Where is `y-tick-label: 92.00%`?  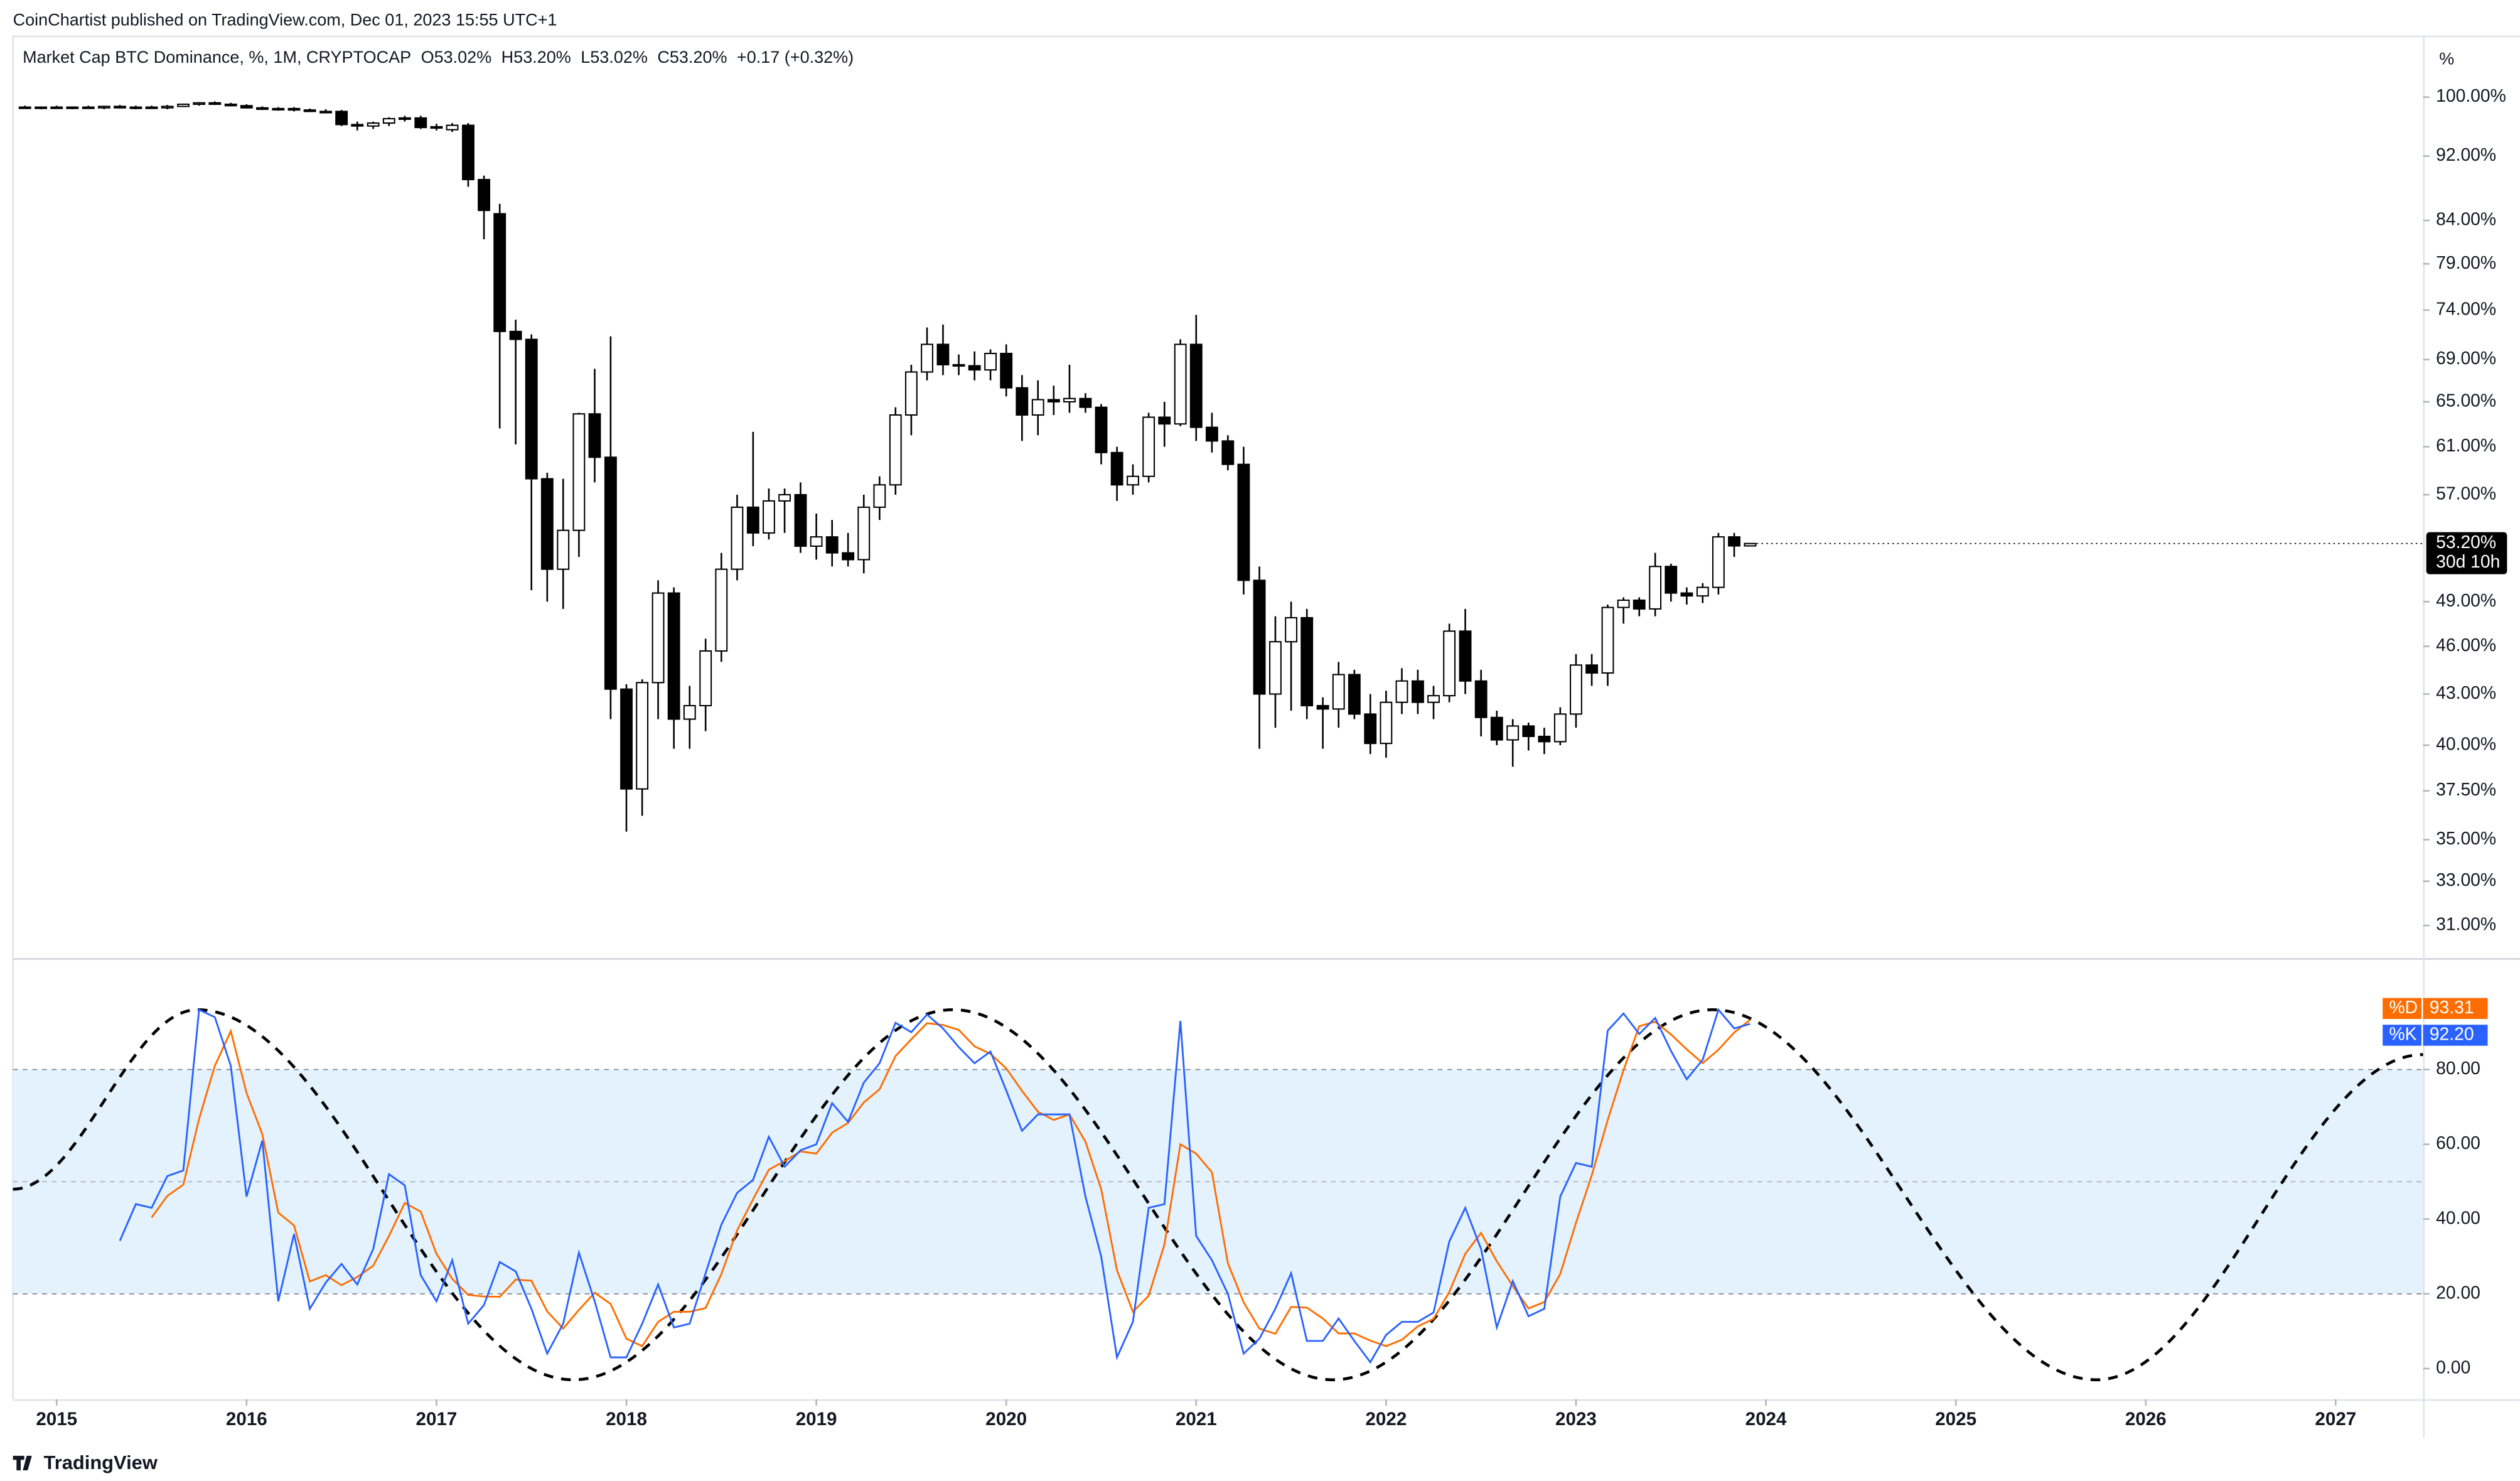
y-tick-label: 92.00% is located at coordinates (2466, 154).